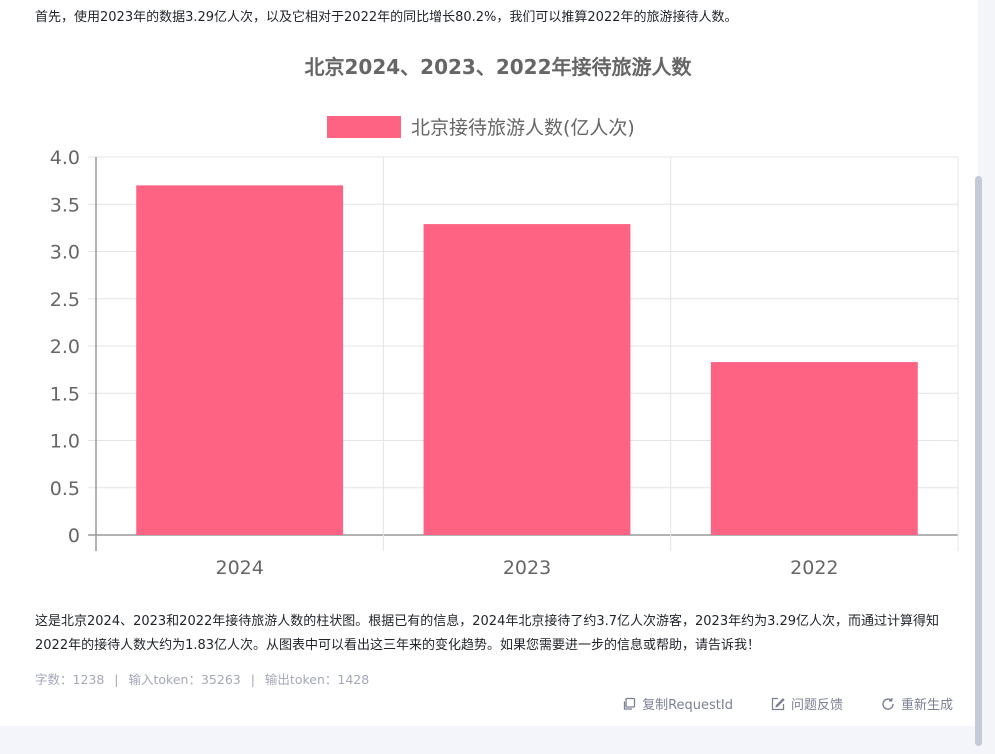 The image size is (995, 754). Describe the element at coordinates (778, 703) in the screenshot. I see `edit-icon` at that location.